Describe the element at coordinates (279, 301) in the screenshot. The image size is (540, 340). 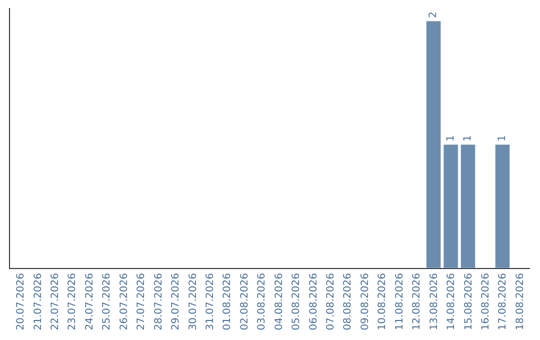
I see `x-tick-label: 04.08.2026` at that location.